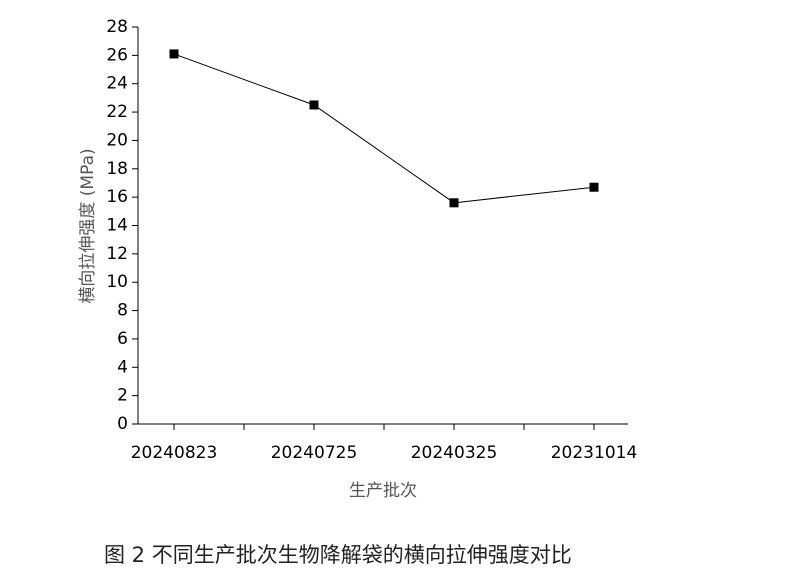 The image size is (800, 574). Describe the element at coordinates (117, 226) in the screenshot. I see `y-tick-label: 14` at that location.